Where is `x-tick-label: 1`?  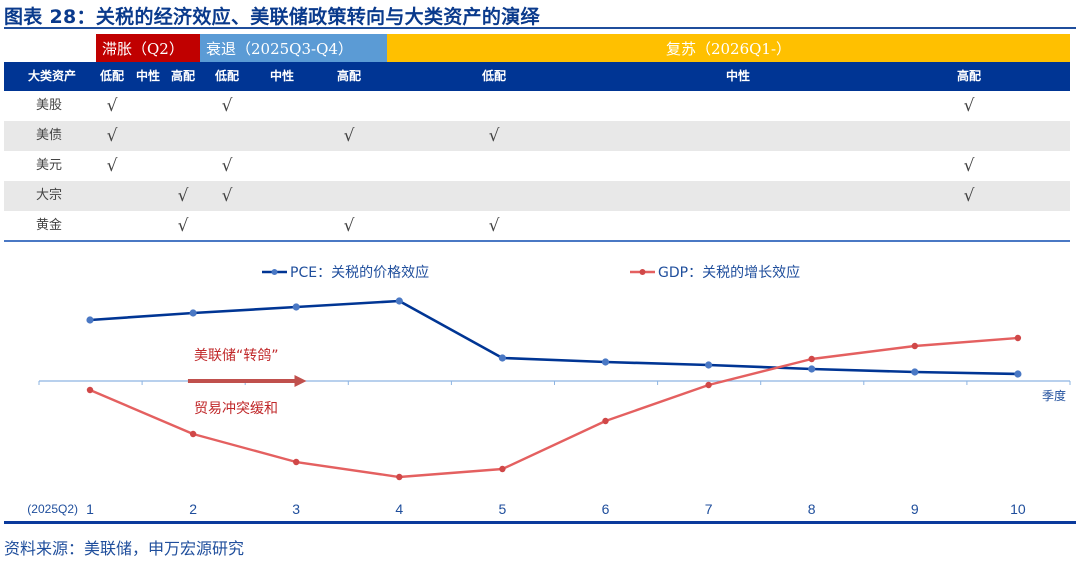 x-tick-label: 1 is located at coordinates (90, 509).